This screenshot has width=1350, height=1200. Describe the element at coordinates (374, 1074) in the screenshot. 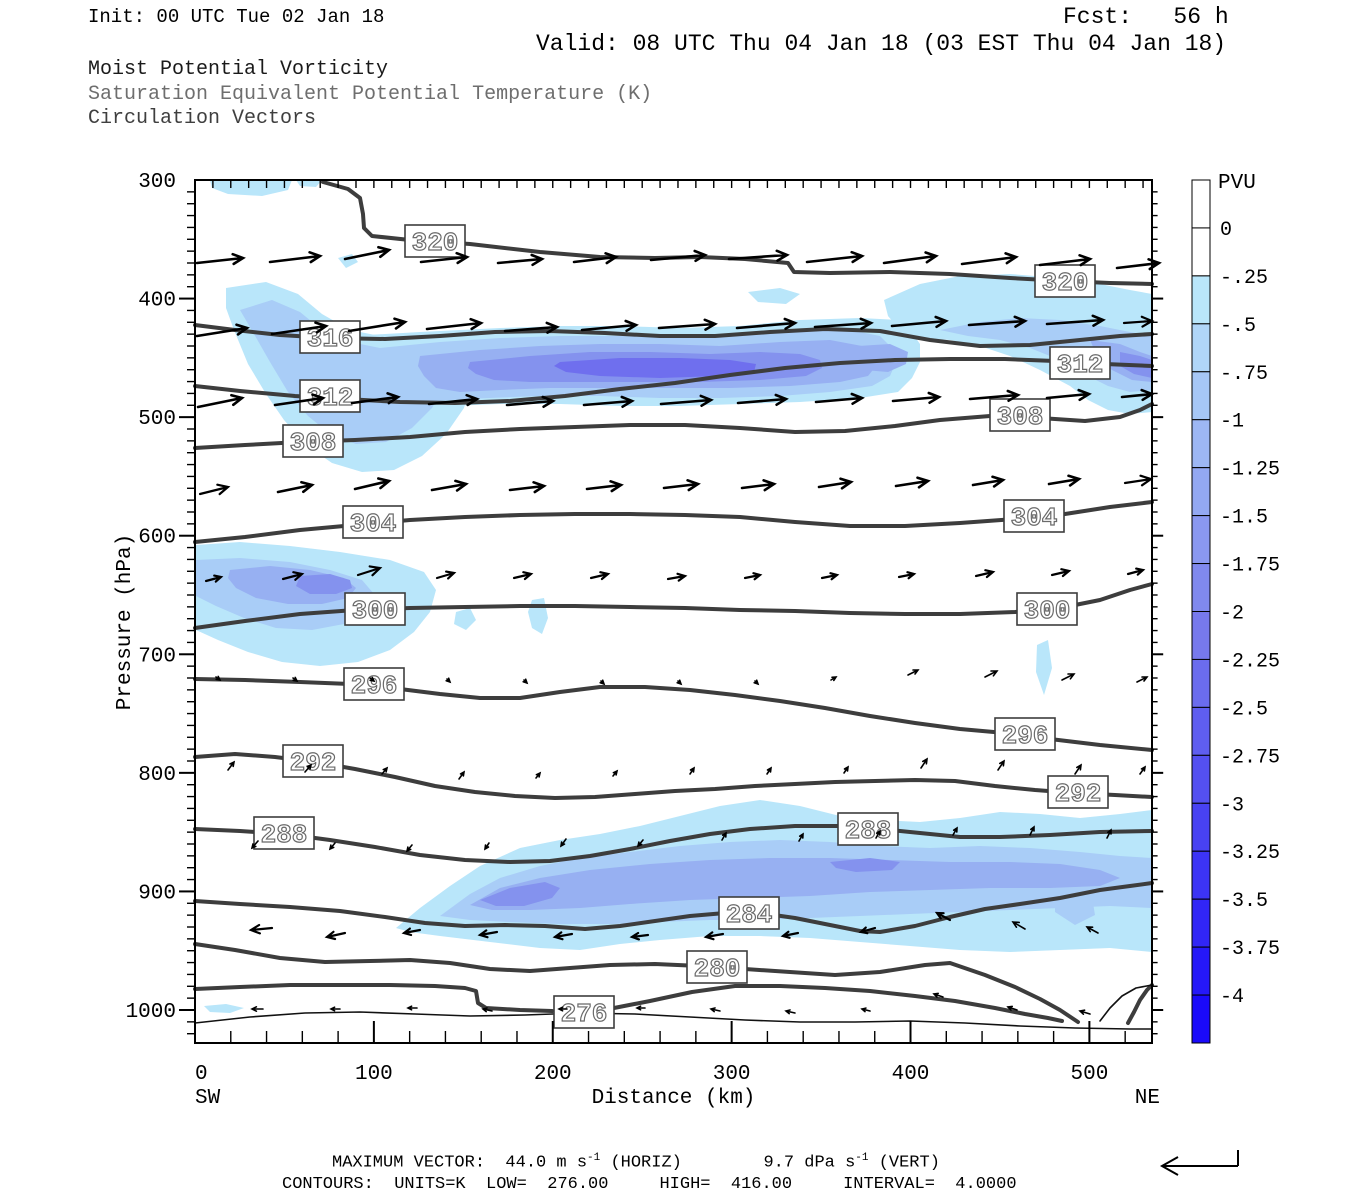

I see `x-axis-tick-label: 100` at that location.